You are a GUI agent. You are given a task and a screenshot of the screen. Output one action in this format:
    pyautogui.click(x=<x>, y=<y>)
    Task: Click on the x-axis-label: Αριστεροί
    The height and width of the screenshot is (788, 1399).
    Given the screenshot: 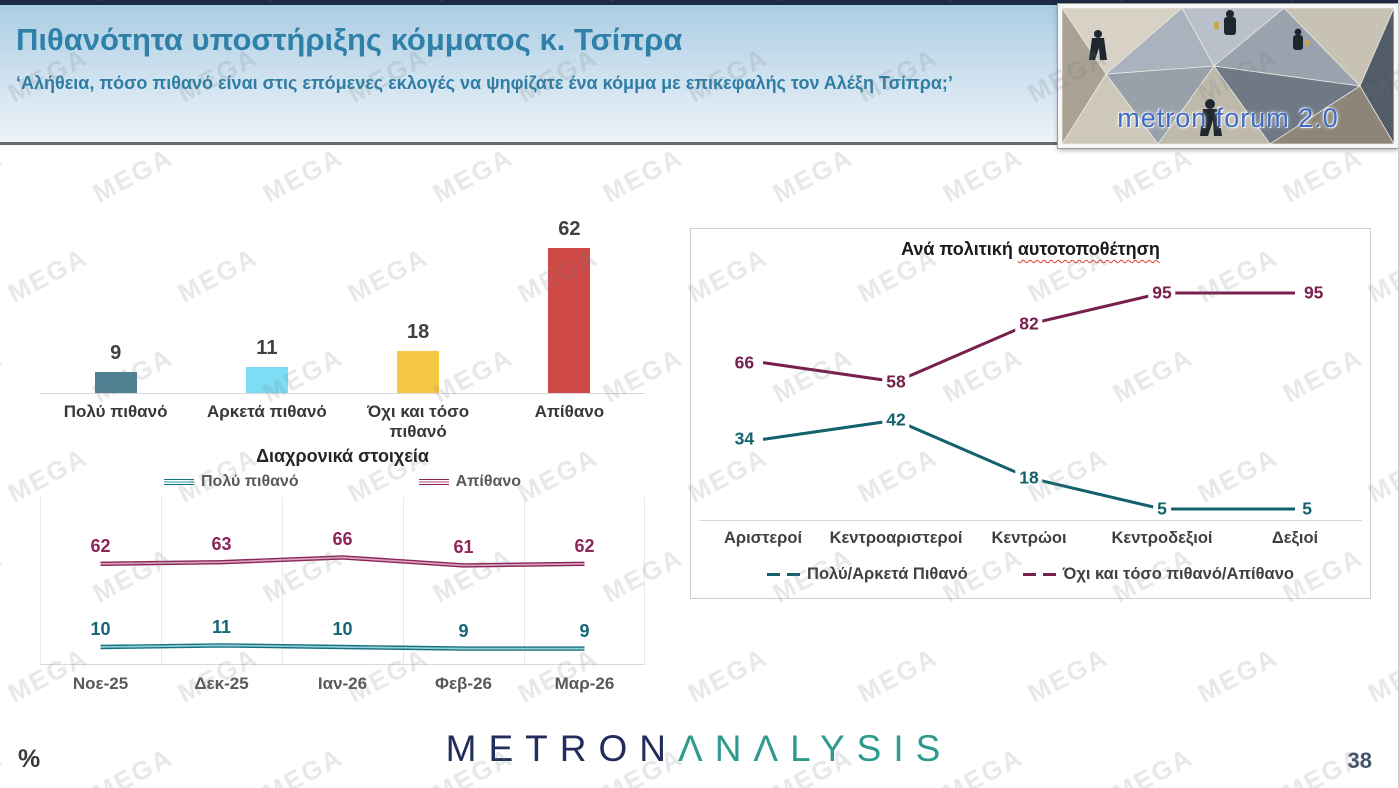 What is the action you would take?
    pyautogui.click(x=763, y=538)
    